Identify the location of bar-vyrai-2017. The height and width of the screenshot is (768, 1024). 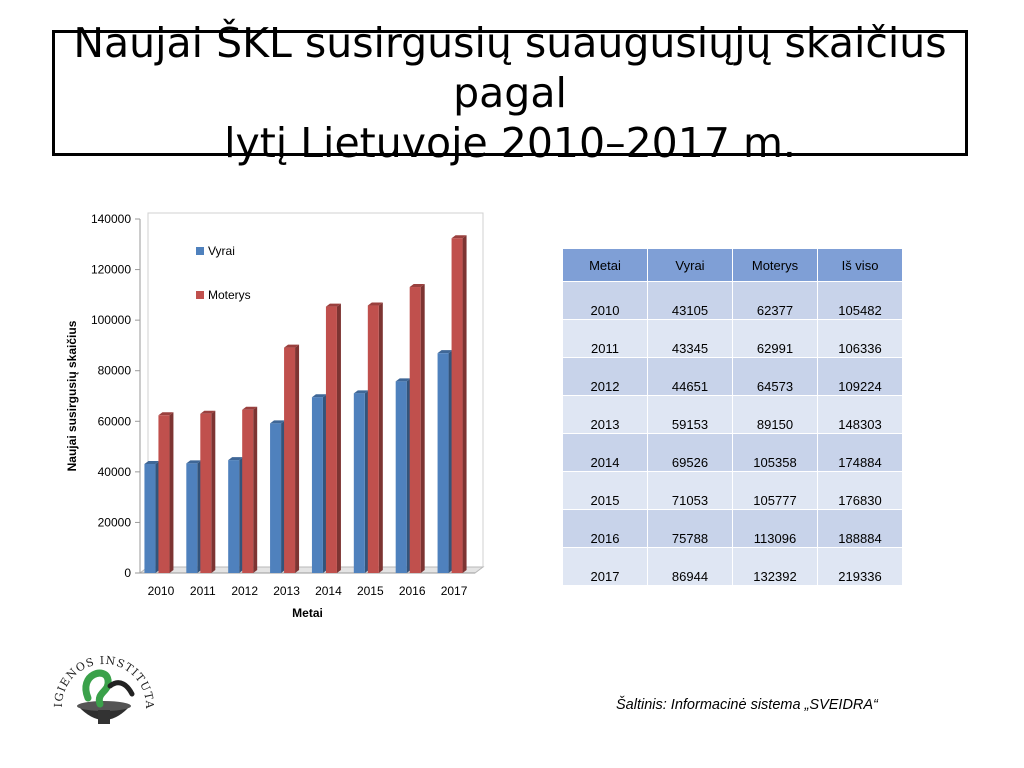
(445, 461).